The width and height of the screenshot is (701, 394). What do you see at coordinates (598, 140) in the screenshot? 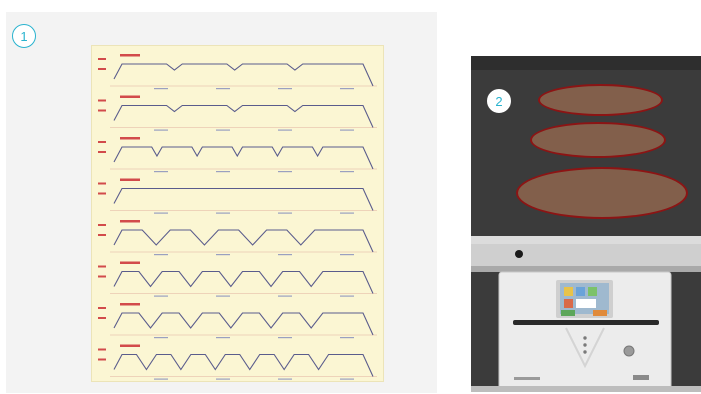
I see `tray-highlight-middle` at bounding box center [598, 140].